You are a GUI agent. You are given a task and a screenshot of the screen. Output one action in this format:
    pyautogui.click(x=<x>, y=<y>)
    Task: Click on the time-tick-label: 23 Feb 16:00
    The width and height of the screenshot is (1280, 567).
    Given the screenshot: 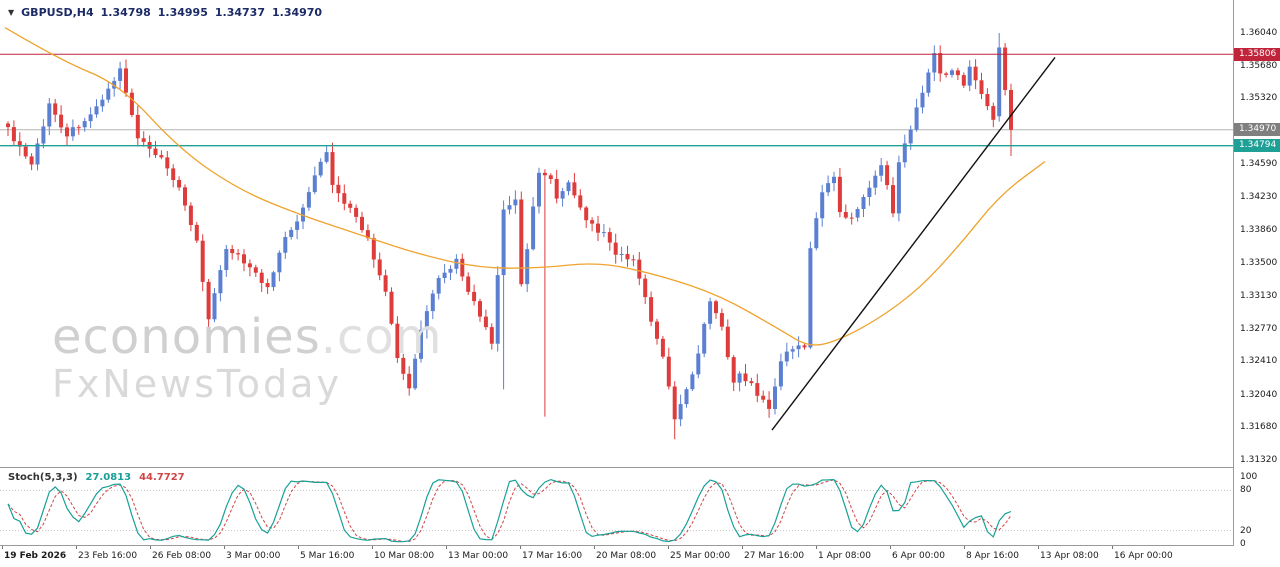 What is the action you would take?
    pyautogui.click(x=108, y=556)
    